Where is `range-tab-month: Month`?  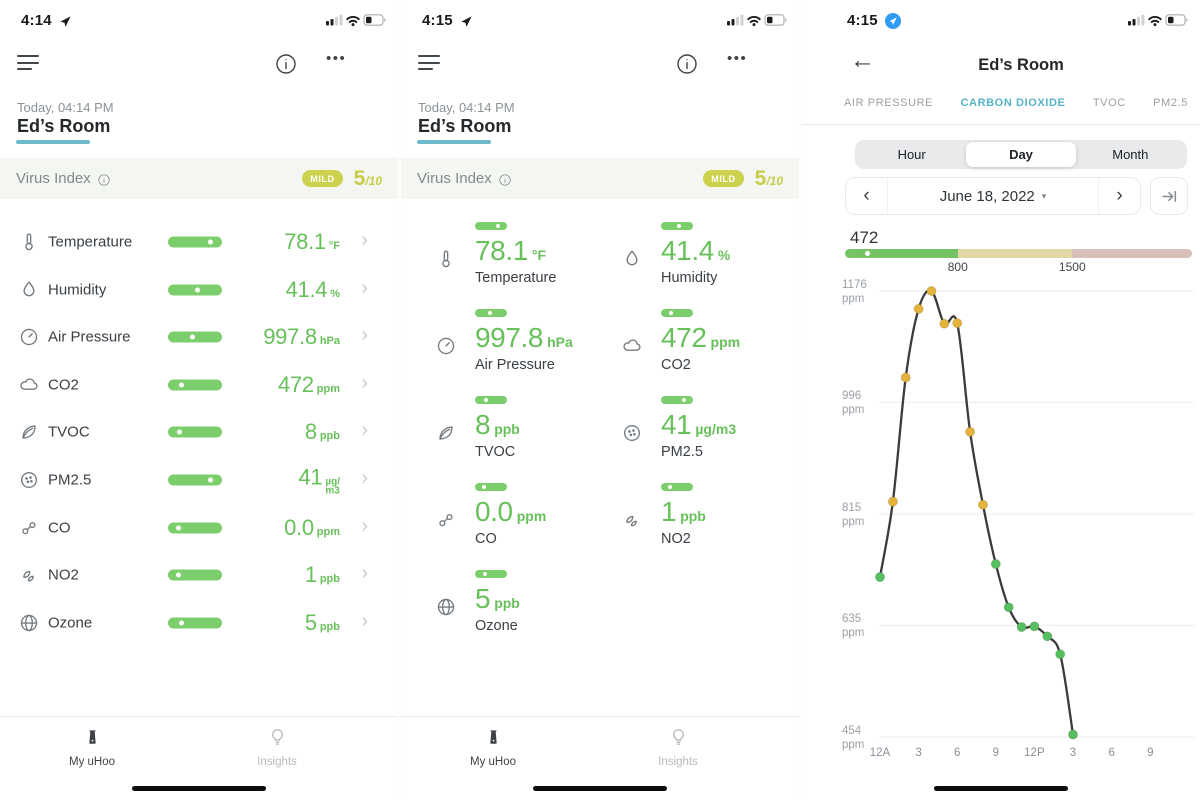
range-tab-month: Month is located at coordinates (1130, 154).